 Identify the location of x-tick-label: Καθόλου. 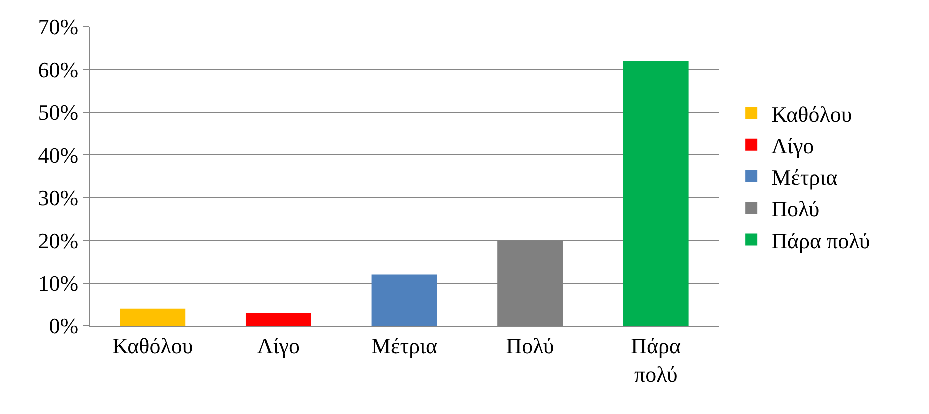
(153, 345).